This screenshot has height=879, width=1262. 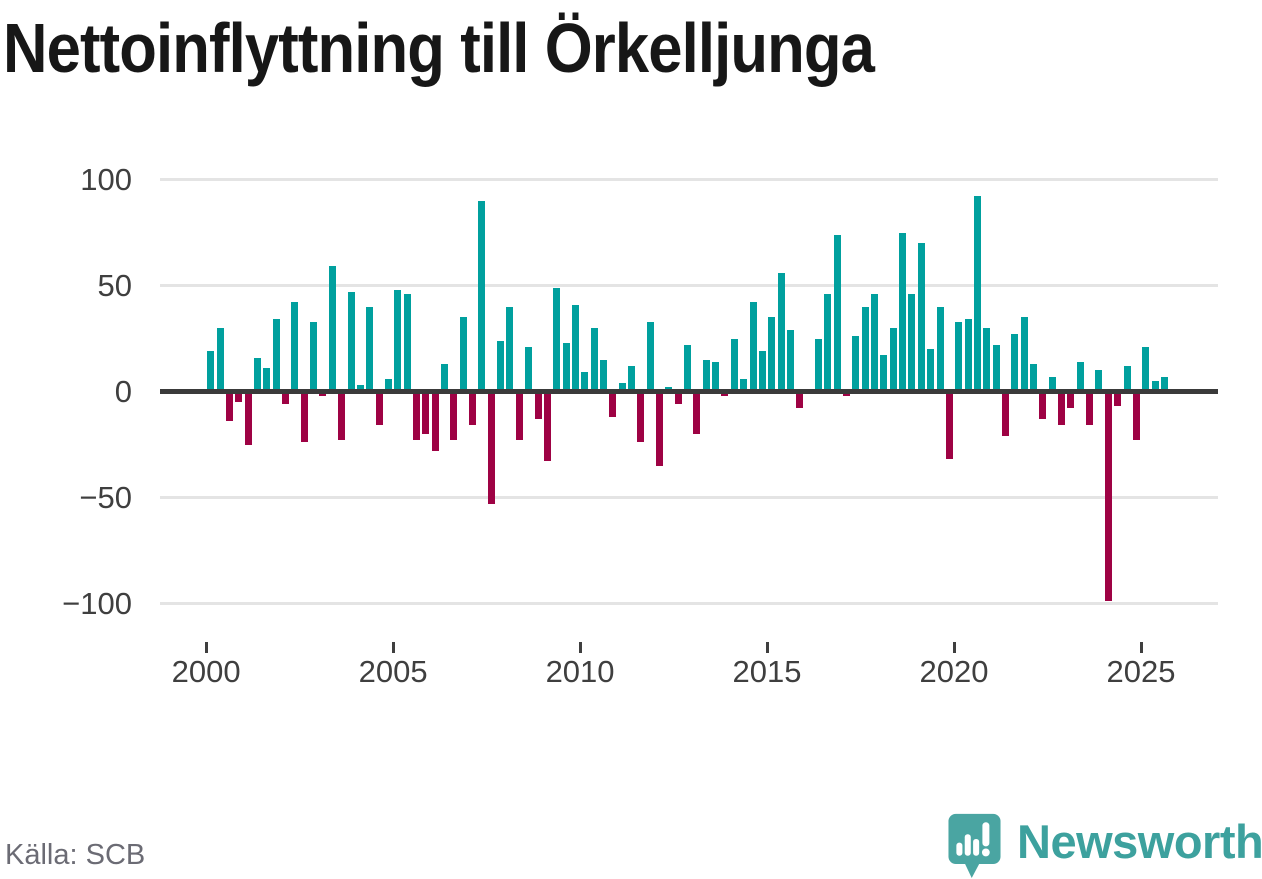 What do you see at coordinates (239, 397) in the screenshot?
I see `bar-2000-Q4` at bounding box center [239, 397].